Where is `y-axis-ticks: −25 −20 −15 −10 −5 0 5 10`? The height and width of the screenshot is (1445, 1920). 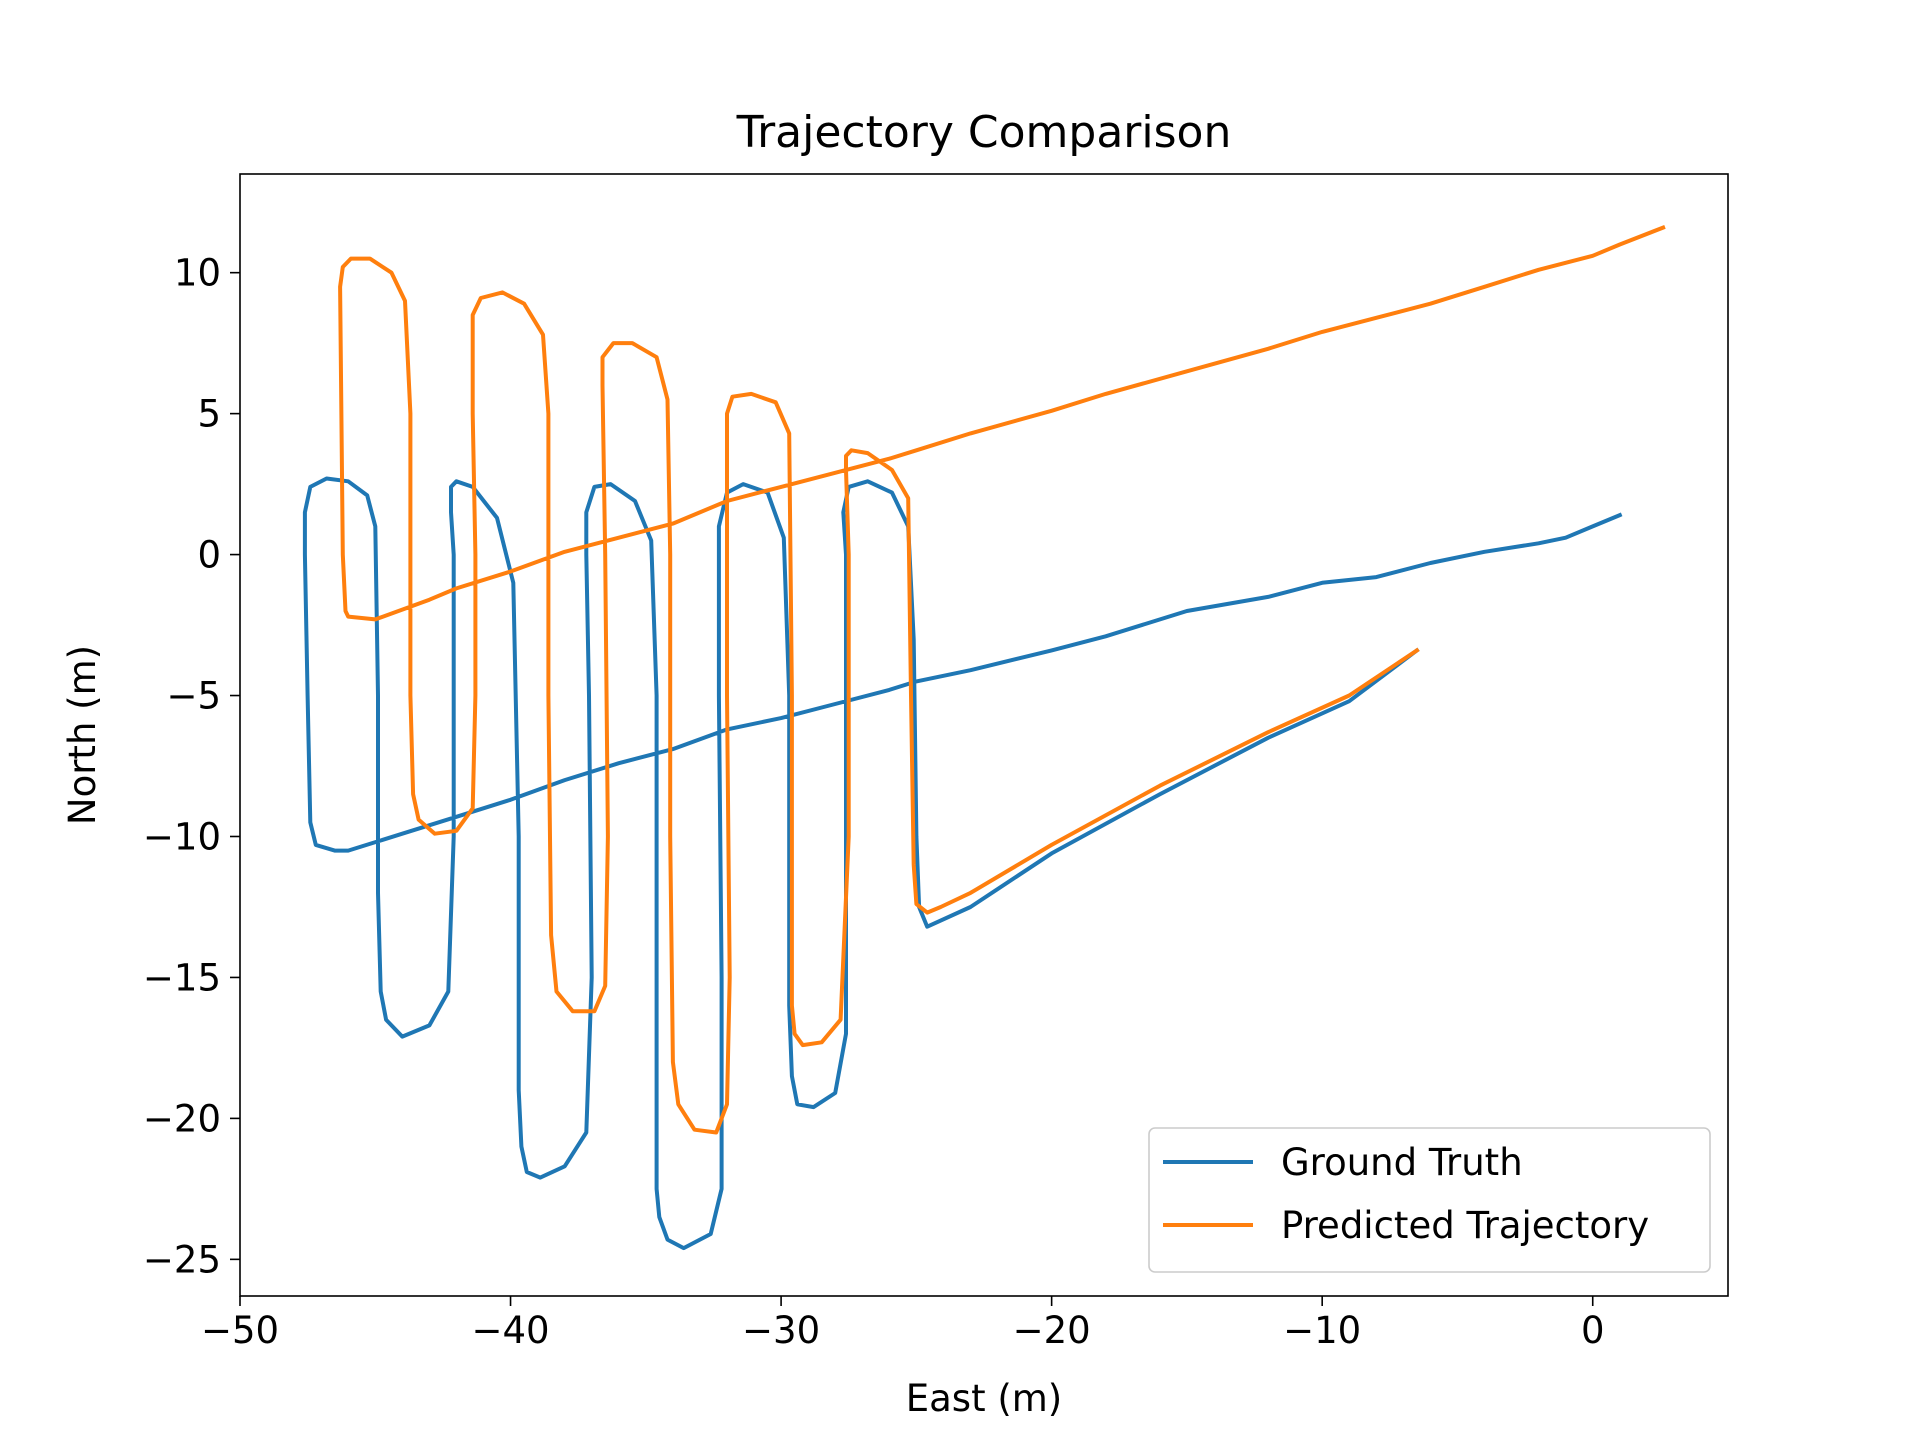
y-axis-ticks: −25 −20 −15 −10 −5 0 5 10 is located at coordinates (191, 766).